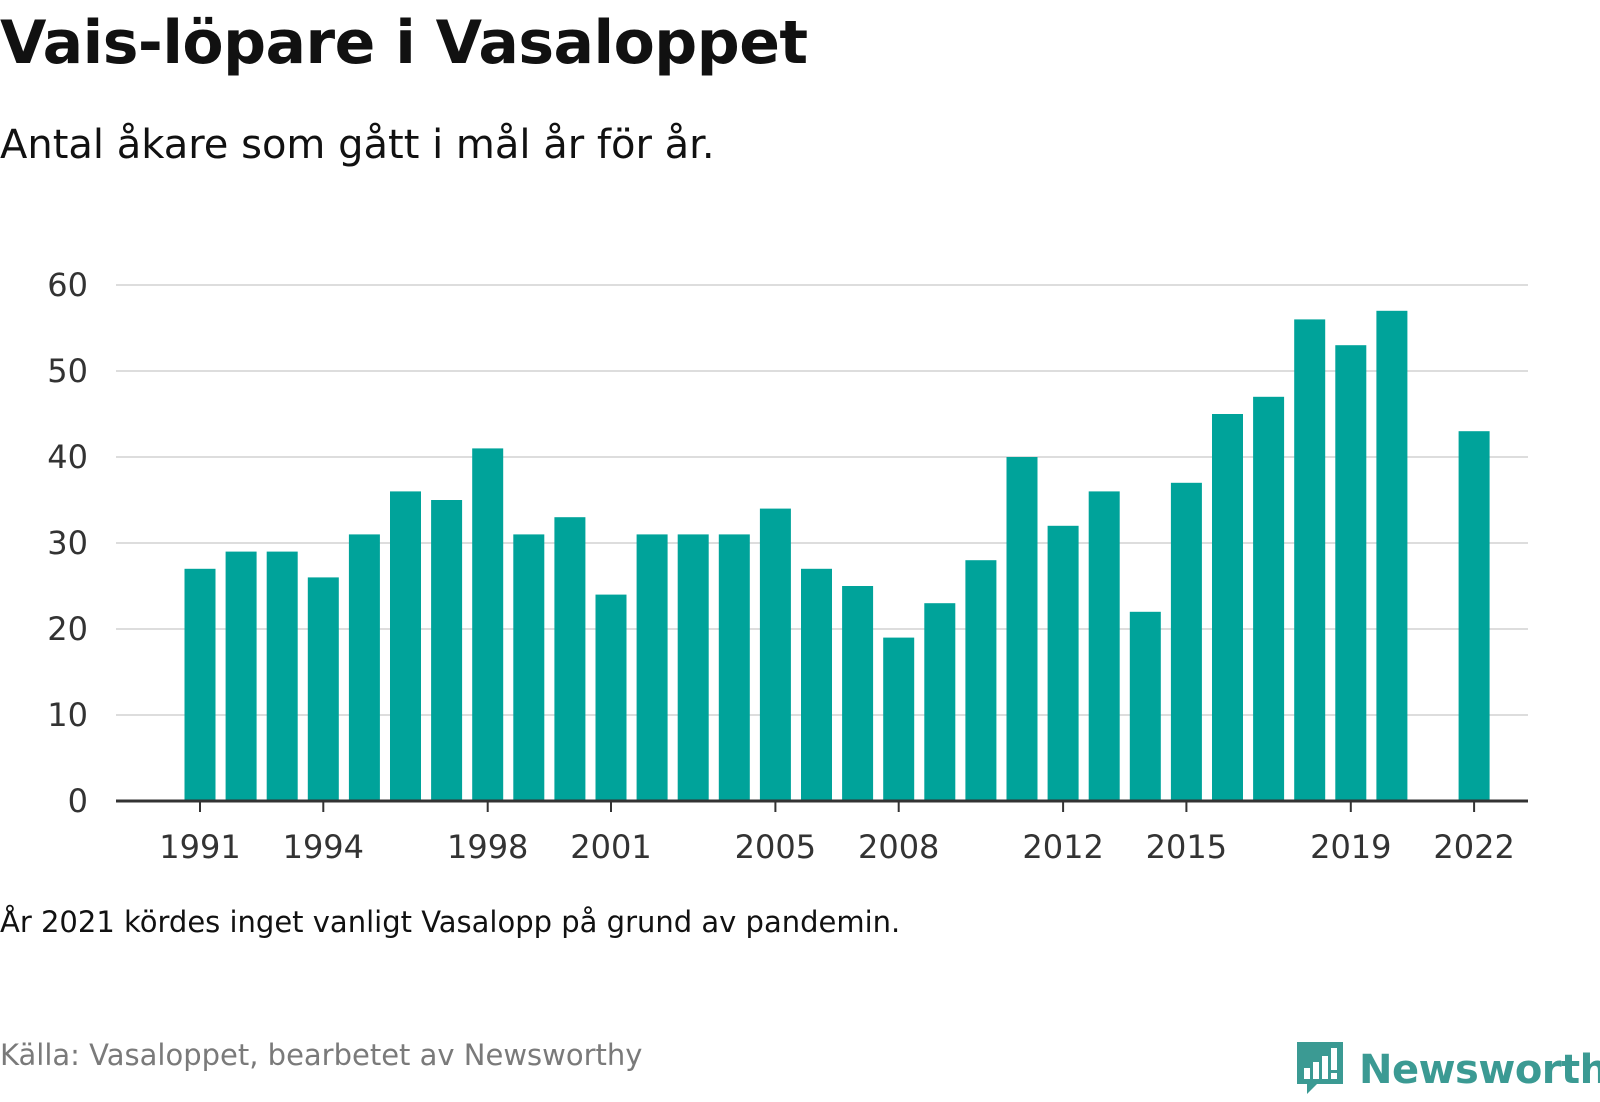 Image resolution: width=1600 pixels, height=1102 pixels. I want to click on bar-2008, so click(899, 719).